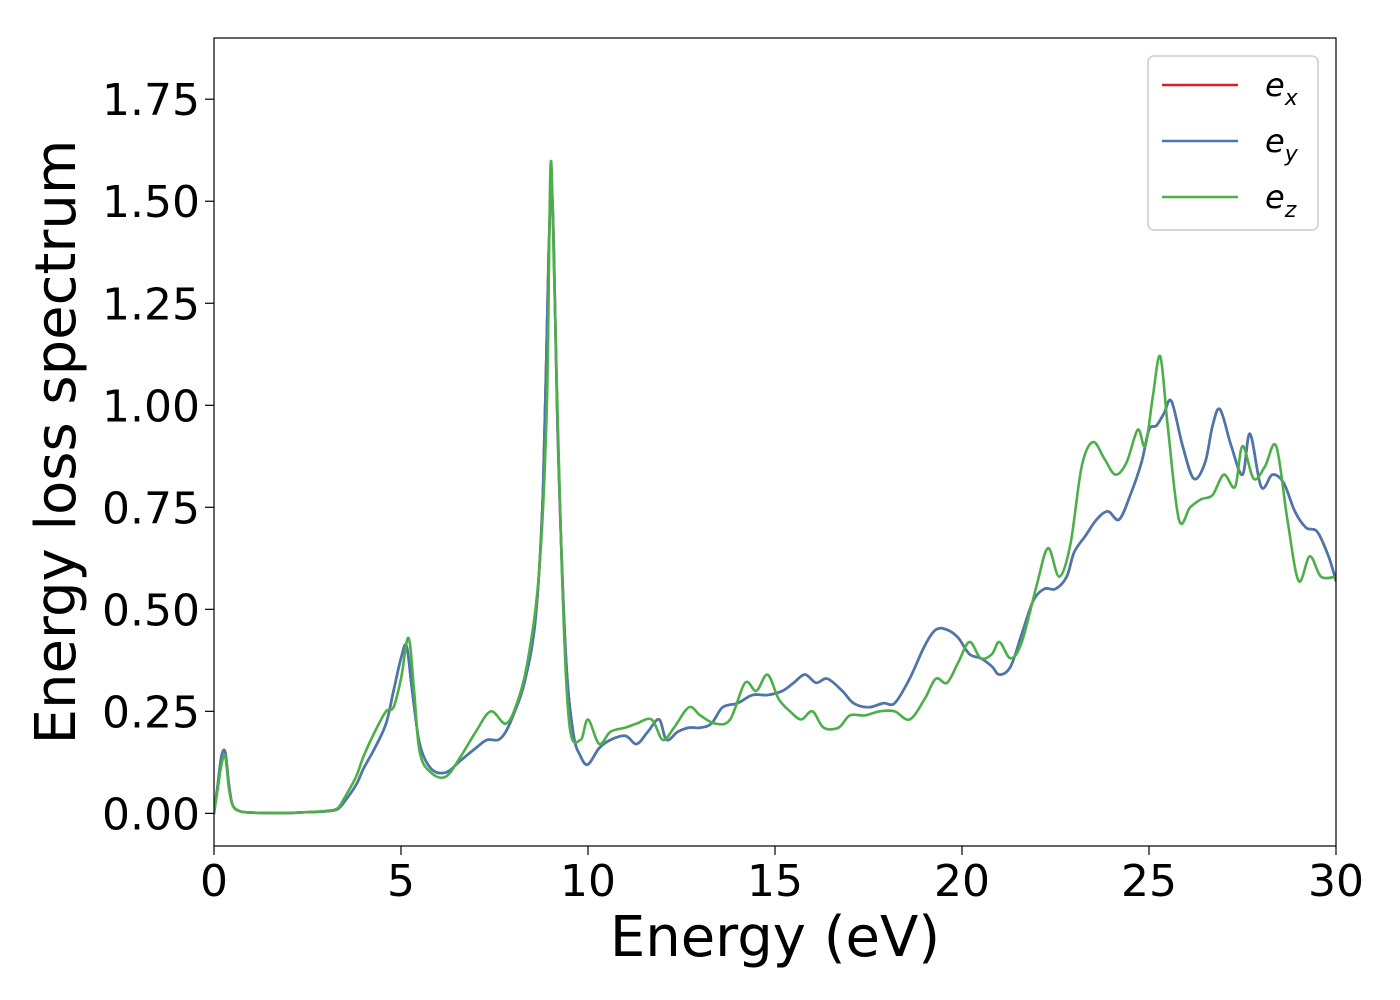 The width and height of the screenshot is (1400, 1000). Describe the element at coordinates (151, 406) in the screenshot. I see `y-tick-label: 1.00` at that location.